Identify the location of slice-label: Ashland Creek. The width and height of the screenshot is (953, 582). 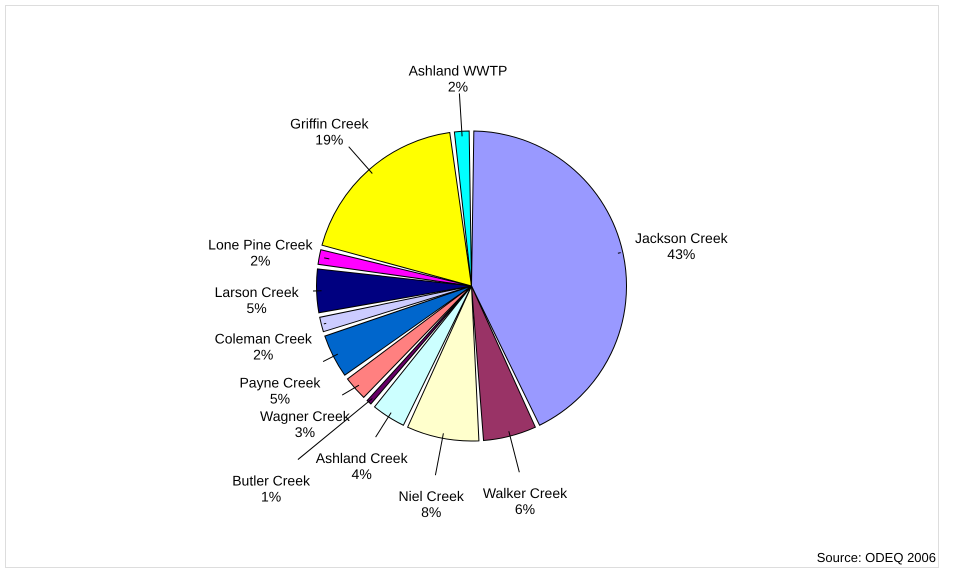
(362, 458).